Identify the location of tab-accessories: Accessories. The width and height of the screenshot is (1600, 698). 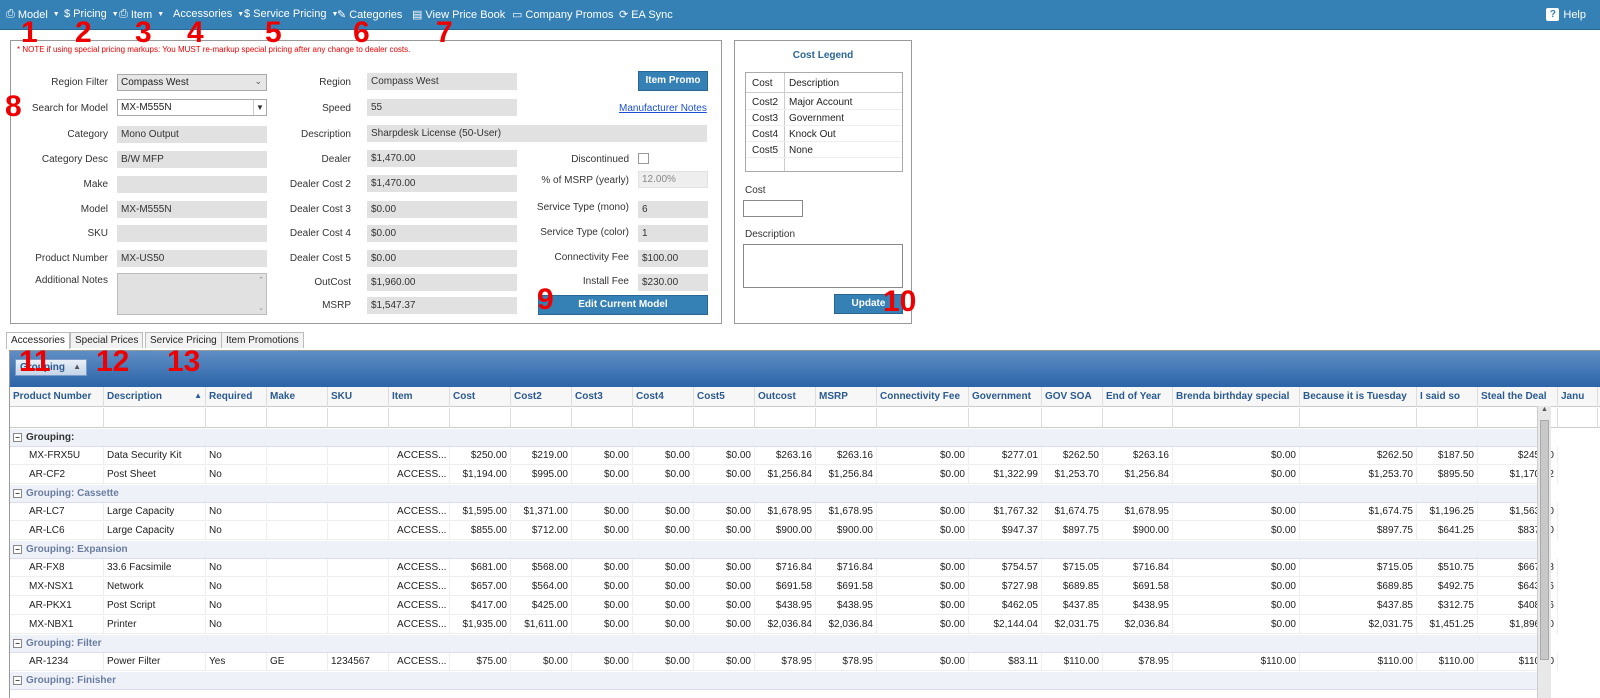
(38, 340).